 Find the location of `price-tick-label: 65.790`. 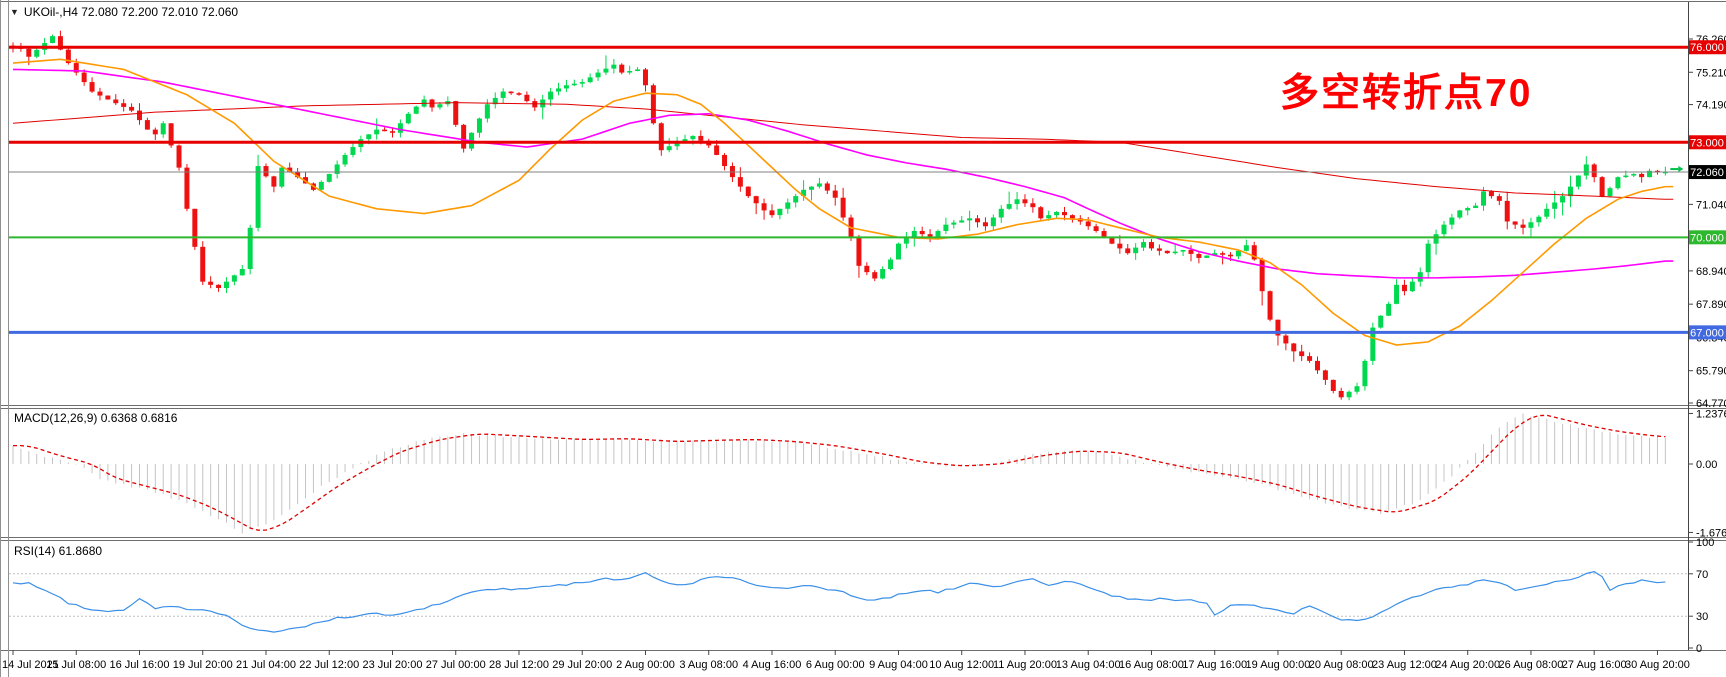

price-tick-label: 65.790 is located at coordinates (1711, 372).